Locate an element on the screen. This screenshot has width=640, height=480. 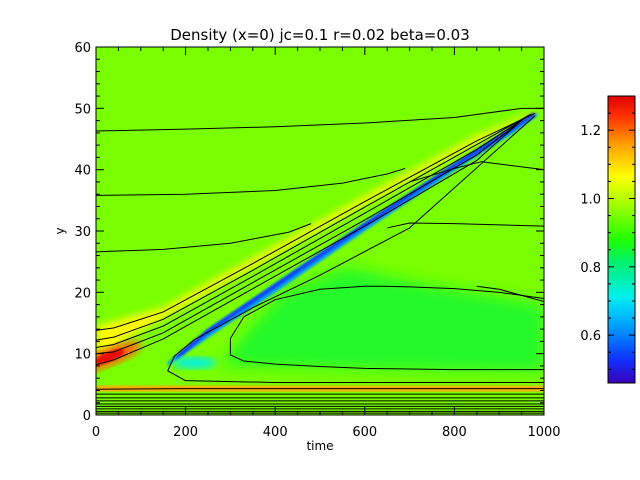
colorbar-gradient is located at coordinates (621, 239).